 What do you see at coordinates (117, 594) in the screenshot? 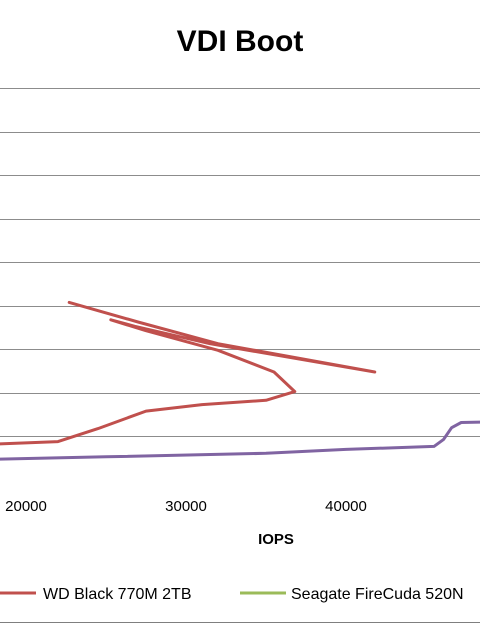
I see `legend-label: WD Black 770M 2TB` at bounding box center [117, 594].